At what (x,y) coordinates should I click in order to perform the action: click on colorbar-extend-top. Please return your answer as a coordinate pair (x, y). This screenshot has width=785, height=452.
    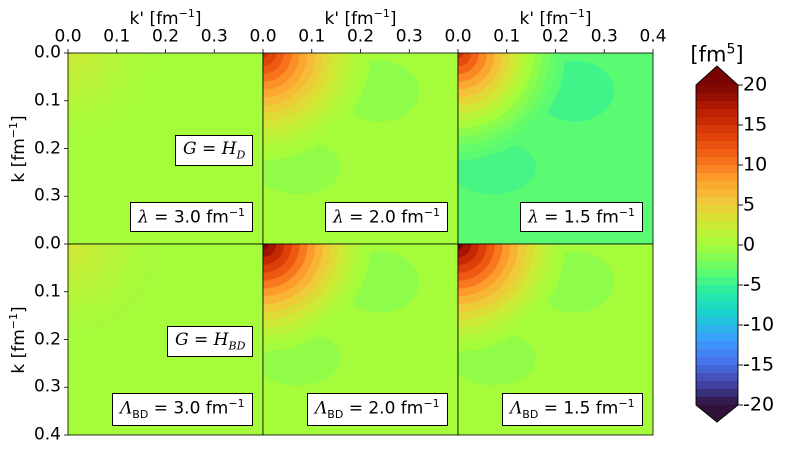
    Looking at the image, I should click on (717, 75).